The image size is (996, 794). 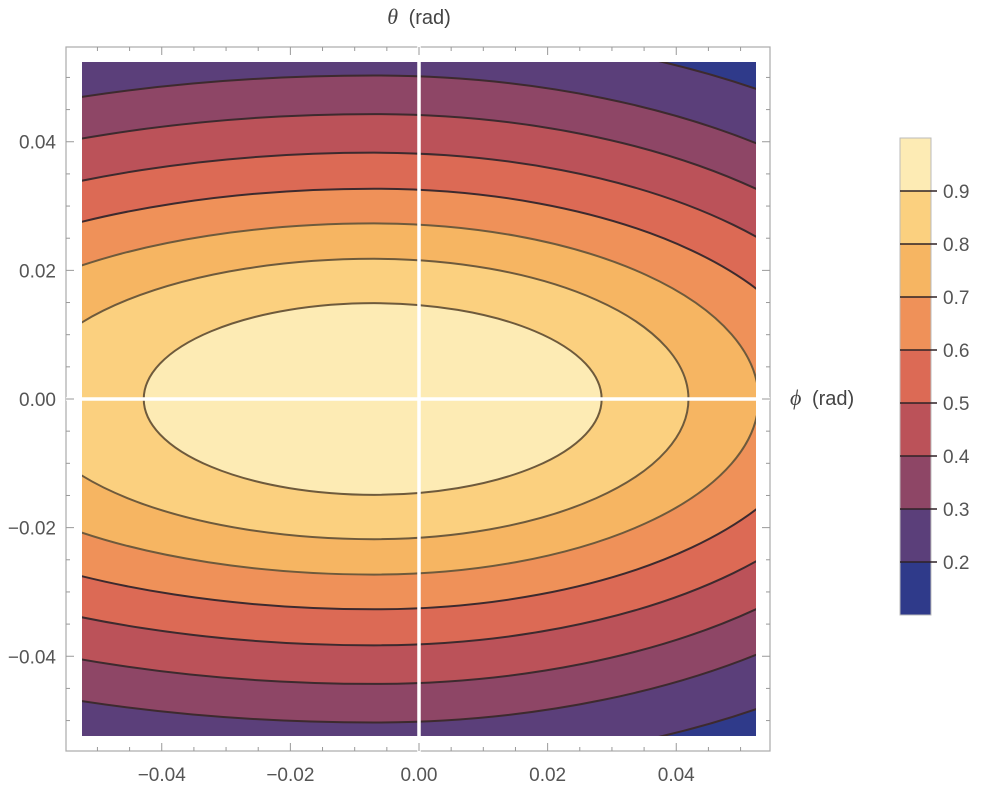 I want to click on x-tick-label: −0.02, so click(x=290, y=775).